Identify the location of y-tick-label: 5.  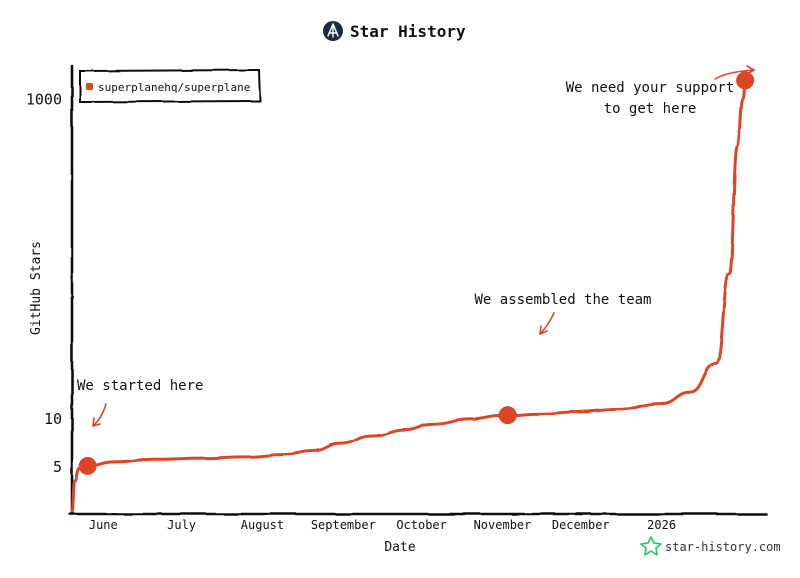
(57, 467).